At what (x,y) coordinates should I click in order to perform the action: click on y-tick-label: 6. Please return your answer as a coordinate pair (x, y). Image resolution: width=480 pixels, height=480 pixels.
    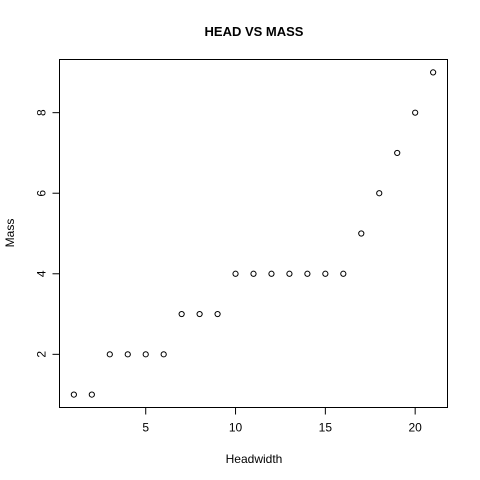
    Looking at the image, I should click on (42, 193).